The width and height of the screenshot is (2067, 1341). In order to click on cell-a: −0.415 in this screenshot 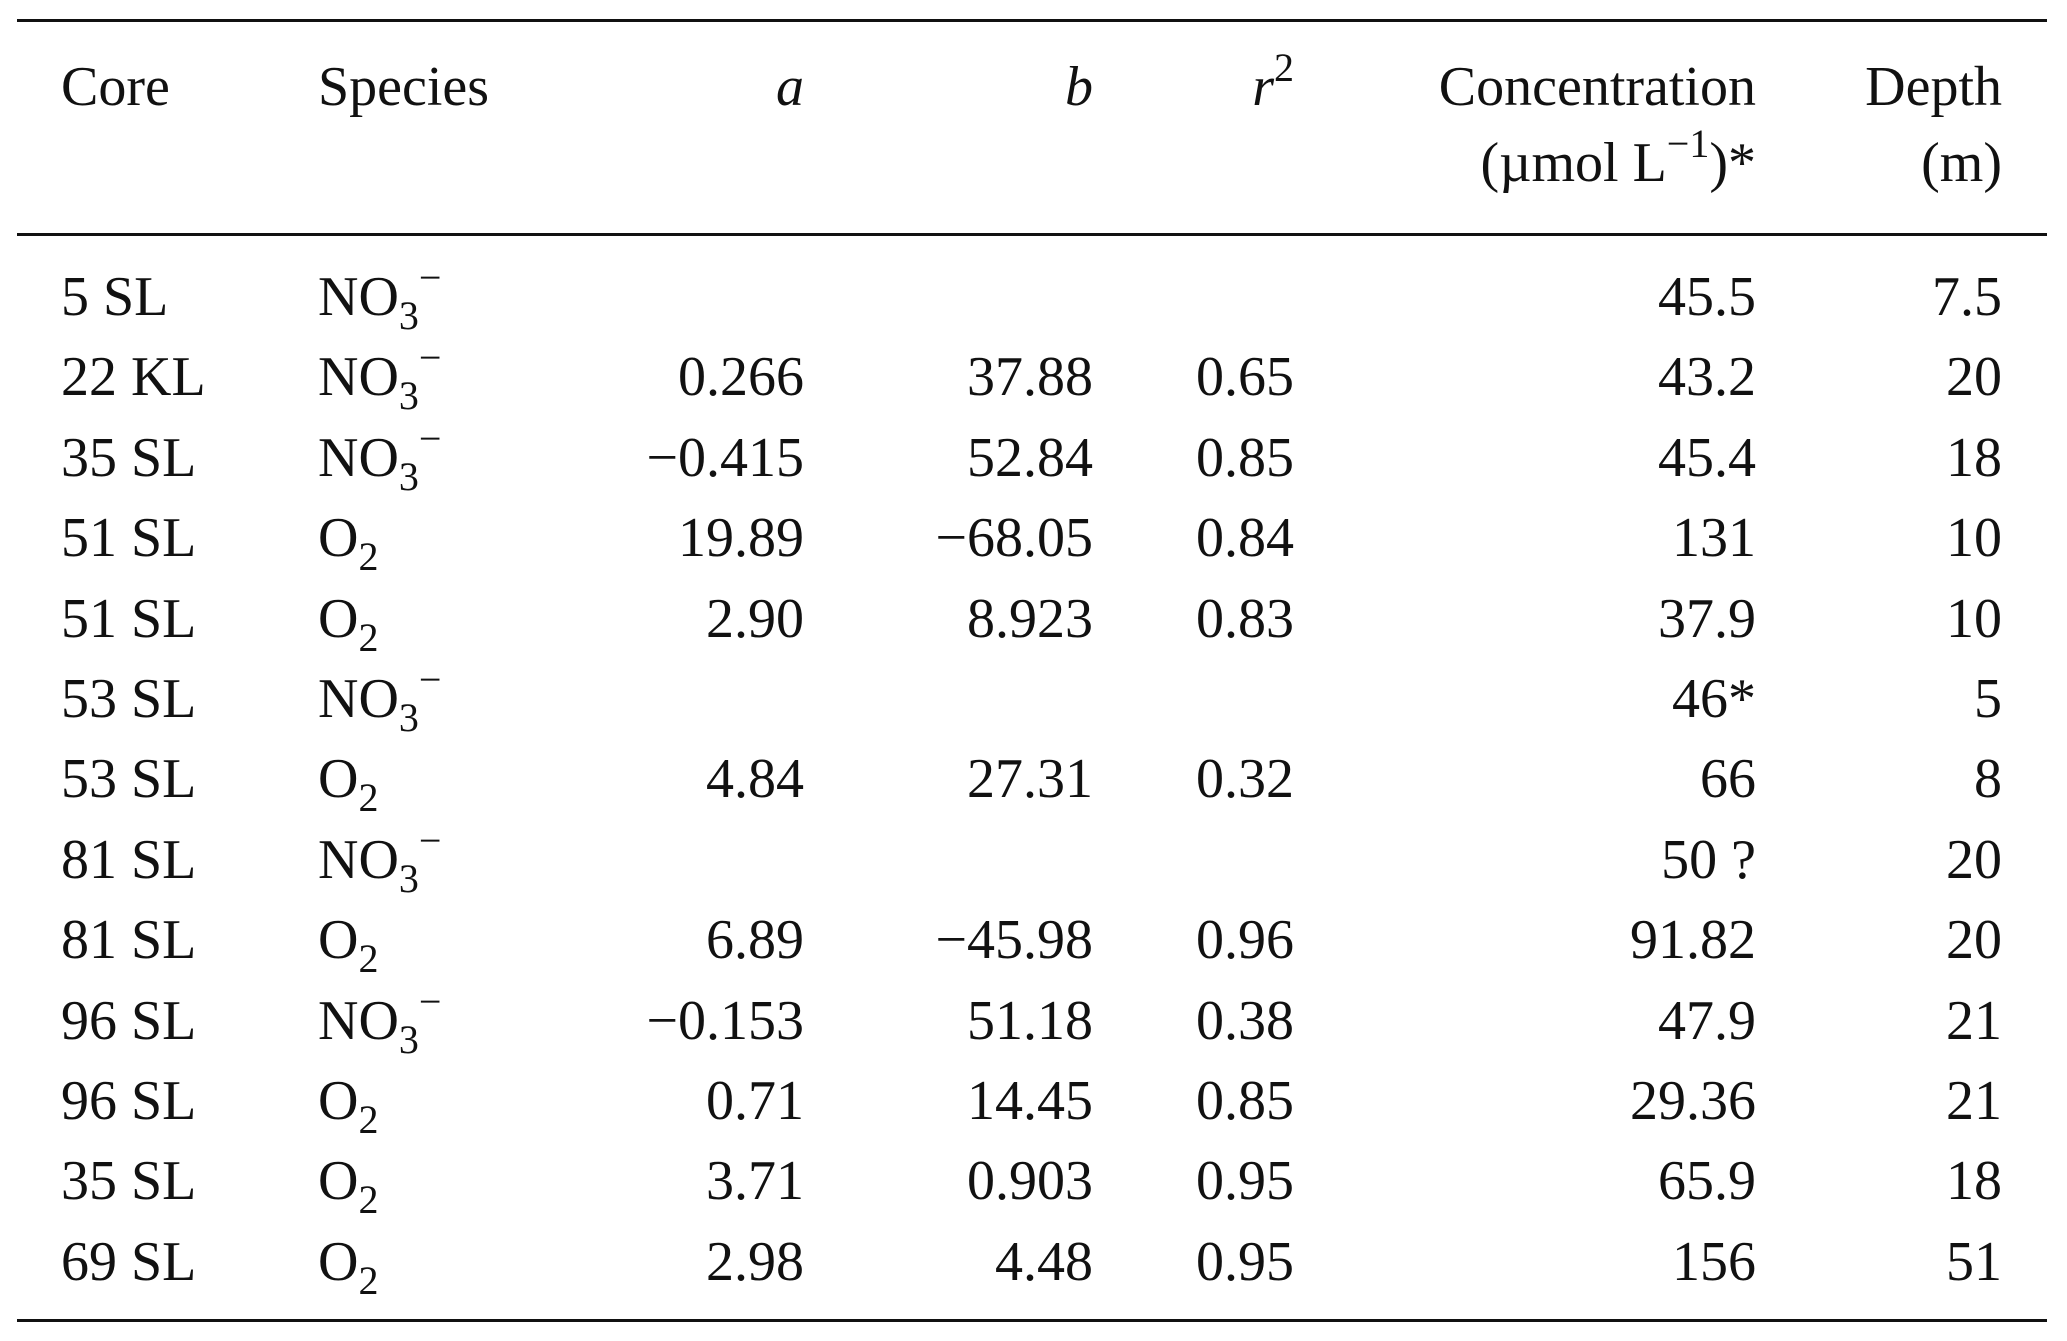, I will do `click(725, 457)`.